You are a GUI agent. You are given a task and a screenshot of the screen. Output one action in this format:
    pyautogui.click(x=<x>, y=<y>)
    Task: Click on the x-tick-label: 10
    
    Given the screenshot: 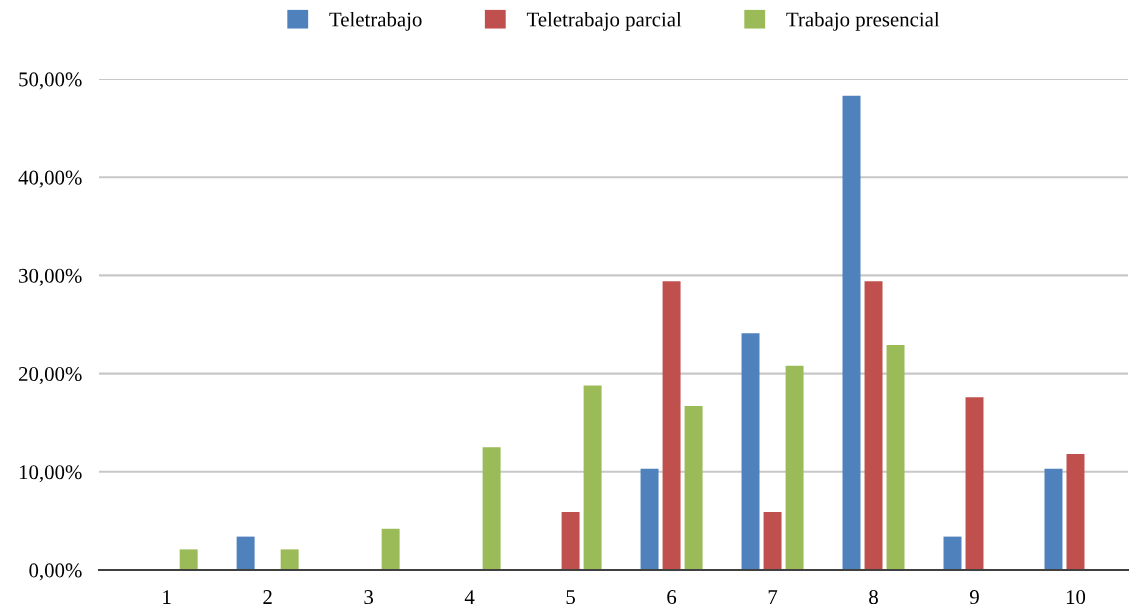 What is the action you would take?
    pyautogui.click(x=1076, y=597)
    